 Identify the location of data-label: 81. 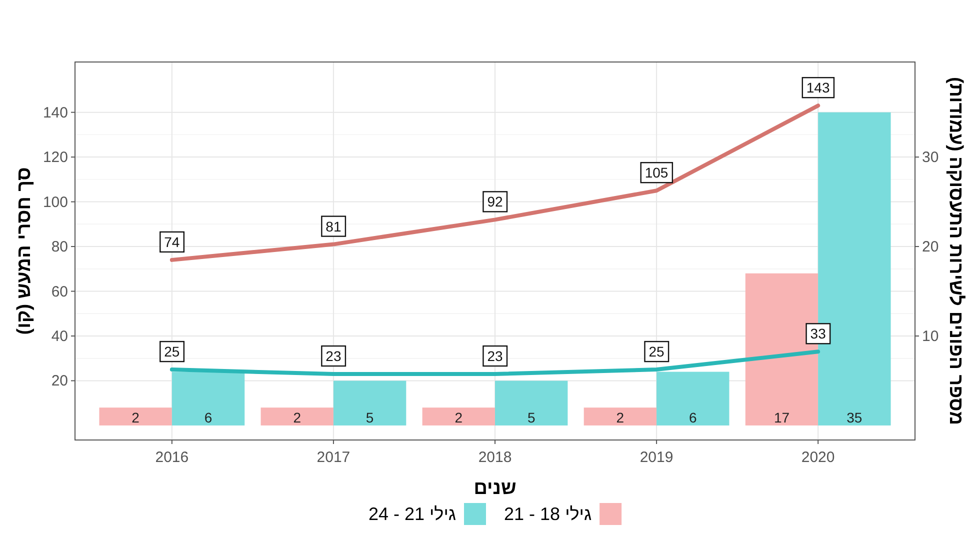
(334, 226).